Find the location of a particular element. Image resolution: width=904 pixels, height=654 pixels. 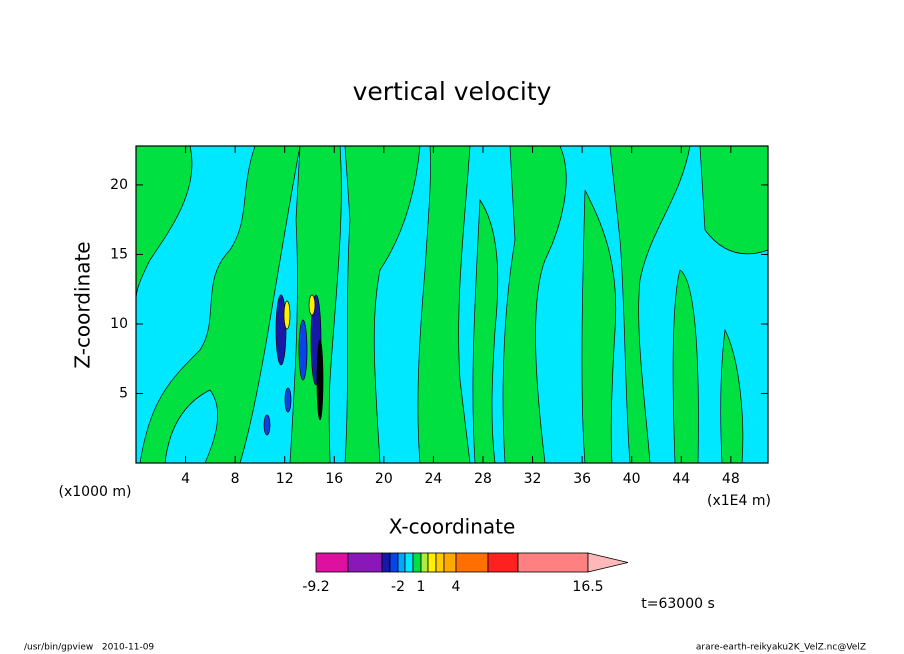

colorbar-label: -2 is located at coordinates (398, 587).